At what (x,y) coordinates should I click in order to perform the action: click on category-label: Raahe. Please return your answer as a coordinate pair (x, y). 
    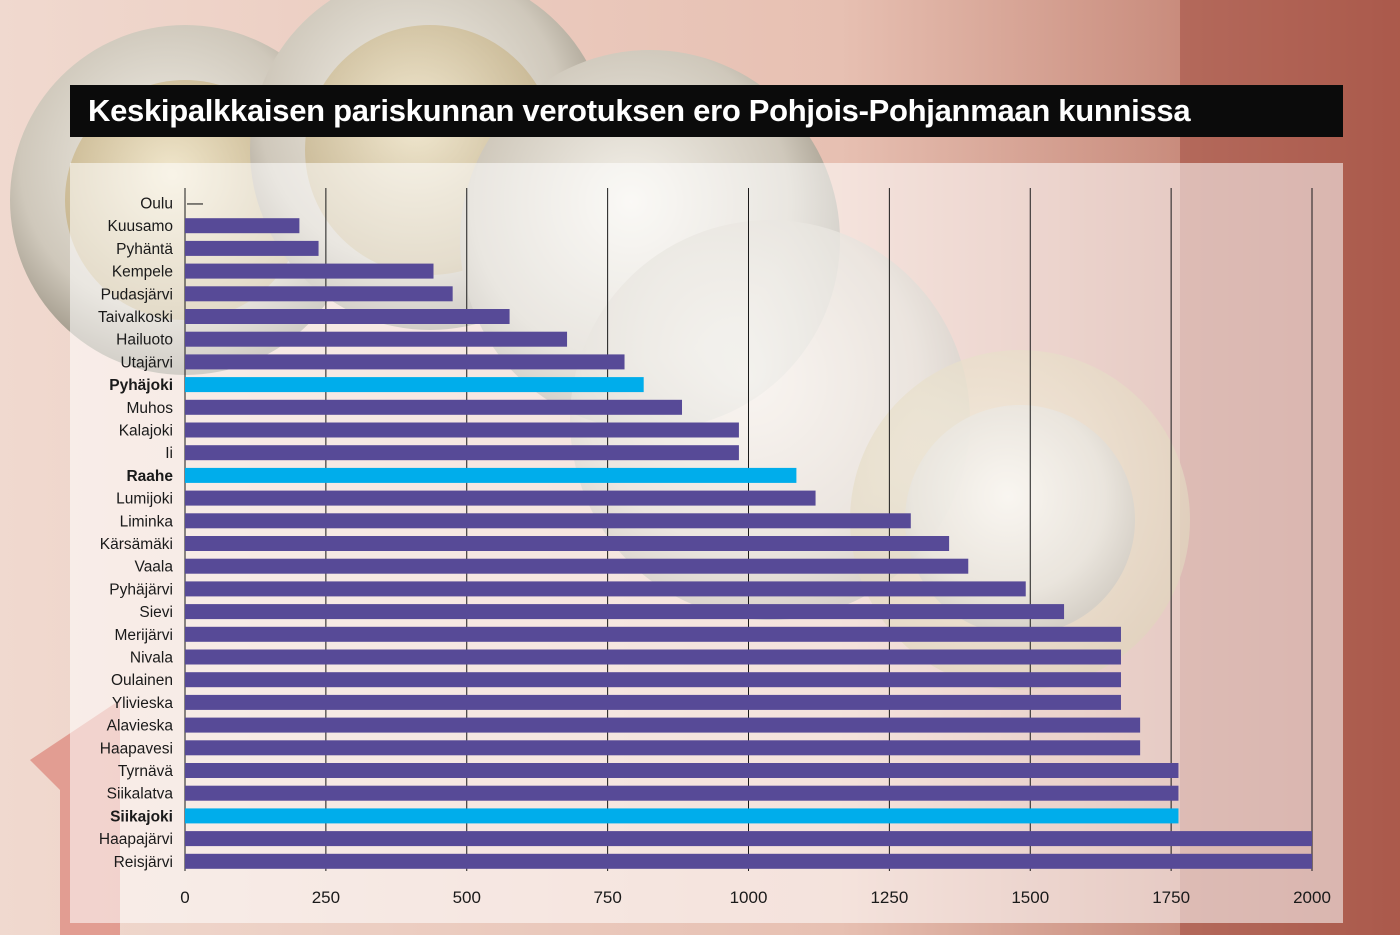
    Looking at the image, I should click on (149, 476).